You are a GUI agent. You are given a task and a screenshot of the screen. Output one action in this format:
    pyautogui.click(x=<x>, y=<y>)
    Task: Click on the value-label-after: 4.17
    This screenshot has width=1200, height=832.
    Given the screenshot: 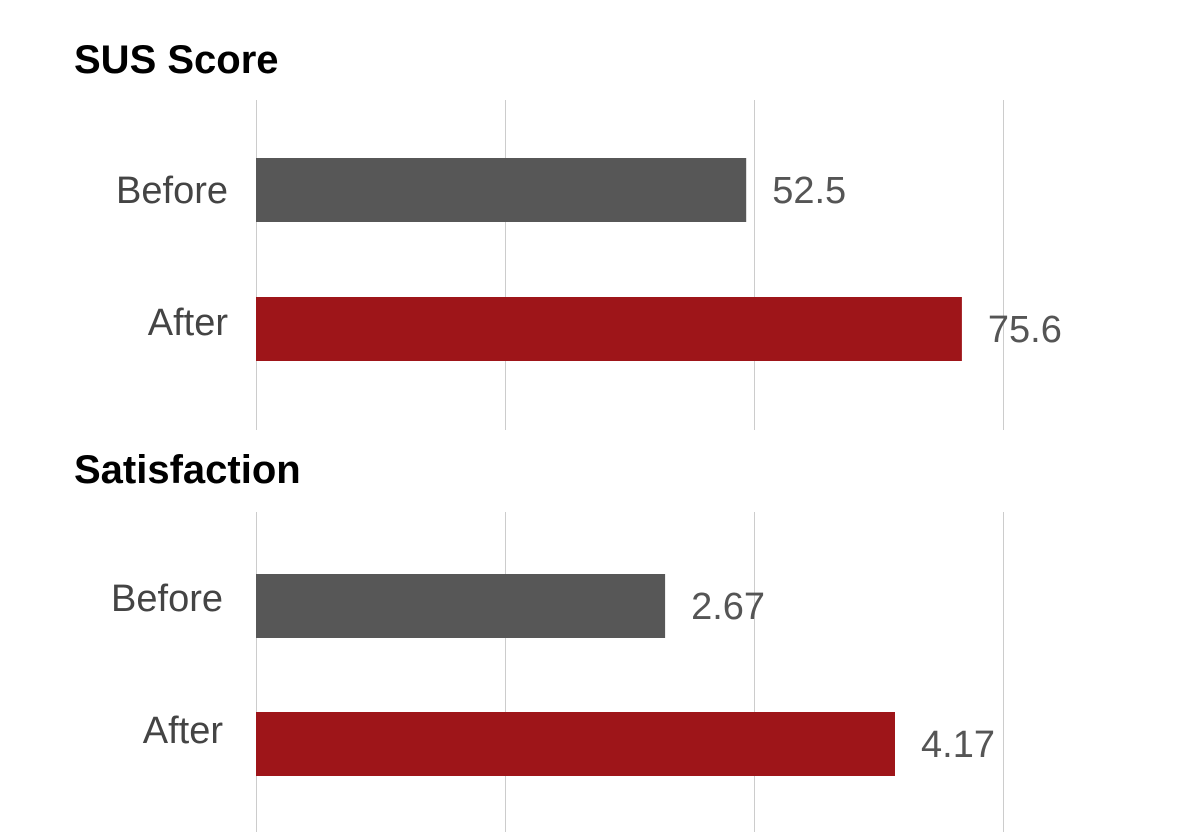 What is the action you would take?
    pyautogui.click(x=958, y=745)
    